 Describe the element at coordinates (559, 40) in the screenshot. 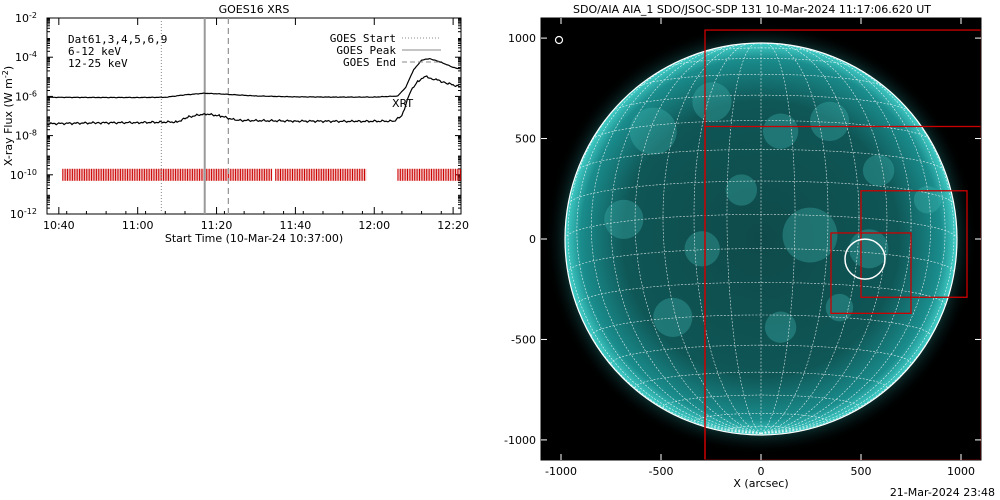

I see `flare-legend-symbol` at that location.